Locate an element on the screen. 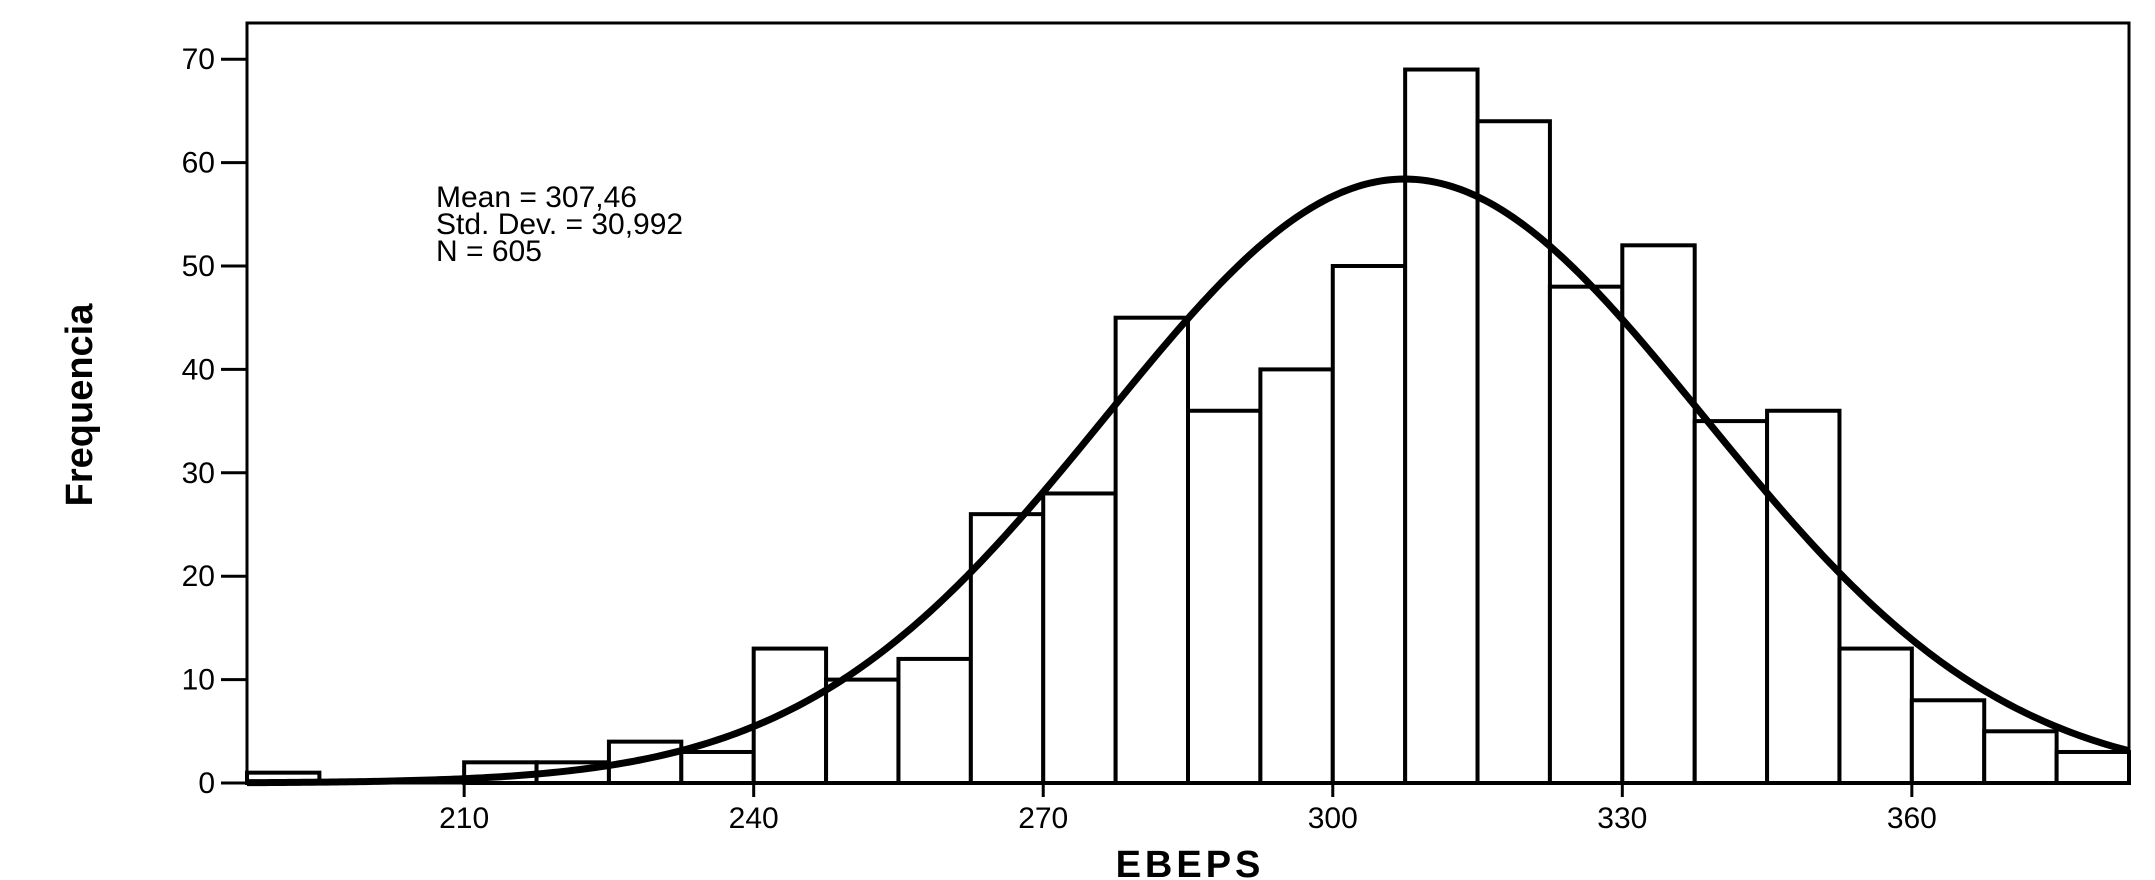  y-tick-label: 50 is located at coordinates (198, 266).